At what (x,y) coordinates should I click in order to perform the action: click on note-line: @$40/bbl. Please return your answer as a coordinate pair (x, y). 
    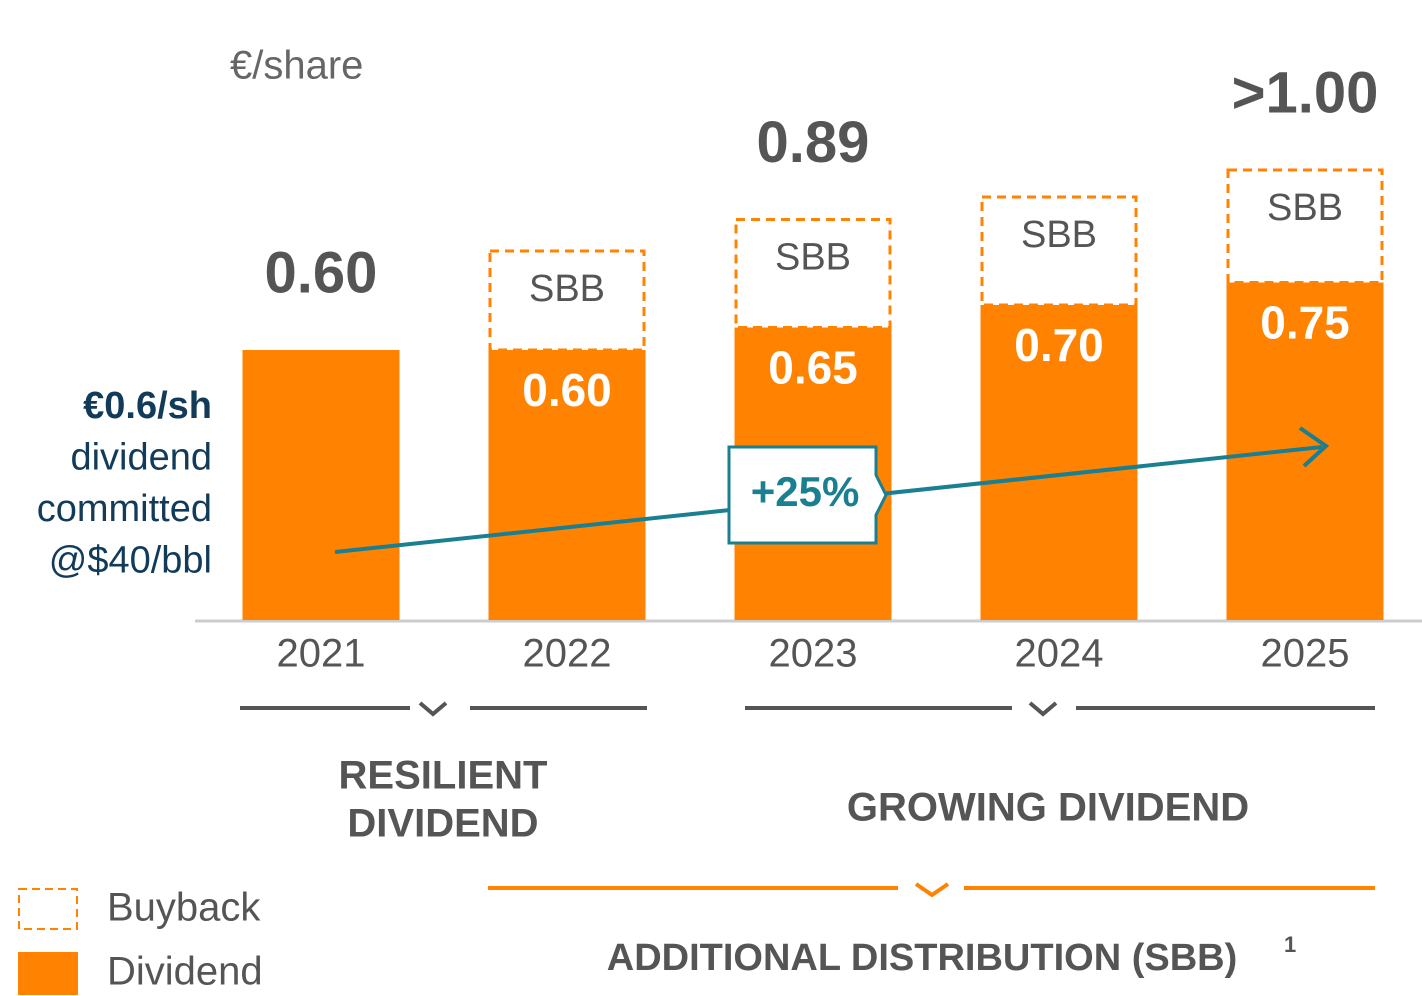
    Looking at the image, I should click on (130, 561).